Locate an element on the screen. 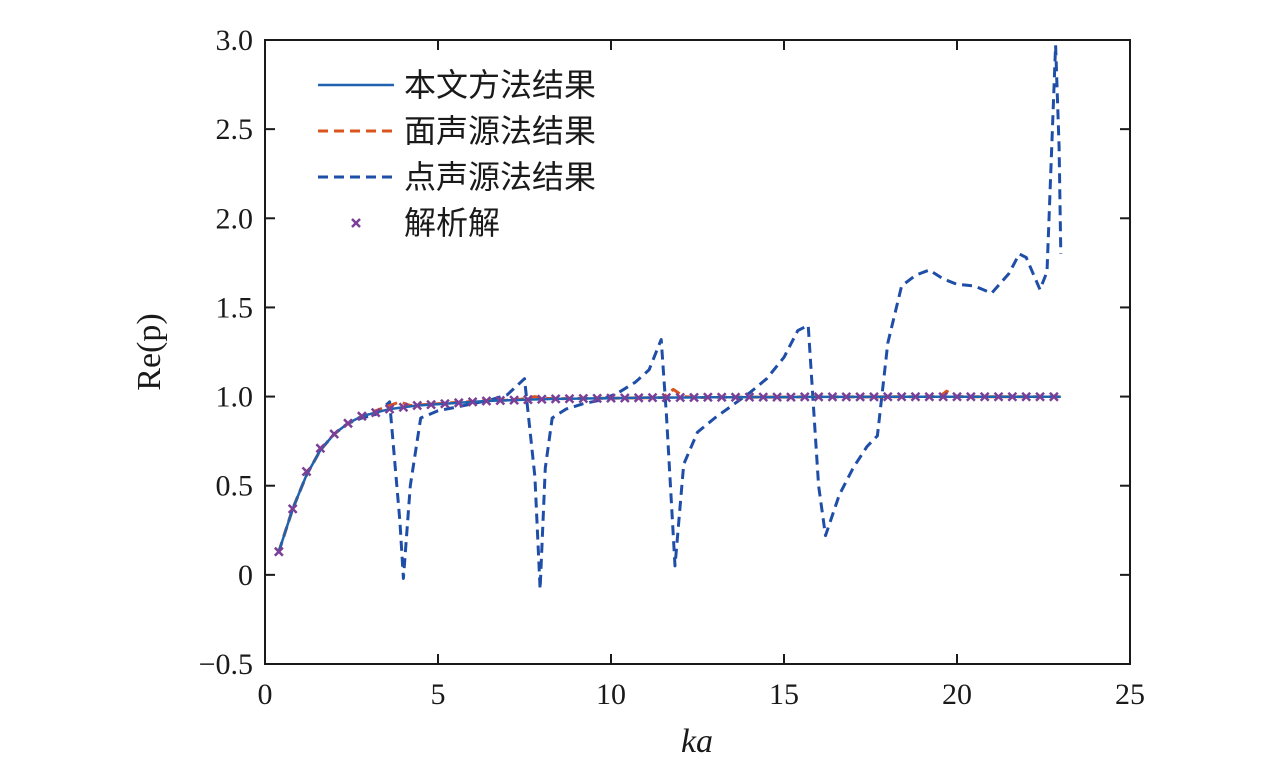 The height and width of the screenshot is (769, 1276). y-tick-label: 2.5 is located at coordinates (235, 129).